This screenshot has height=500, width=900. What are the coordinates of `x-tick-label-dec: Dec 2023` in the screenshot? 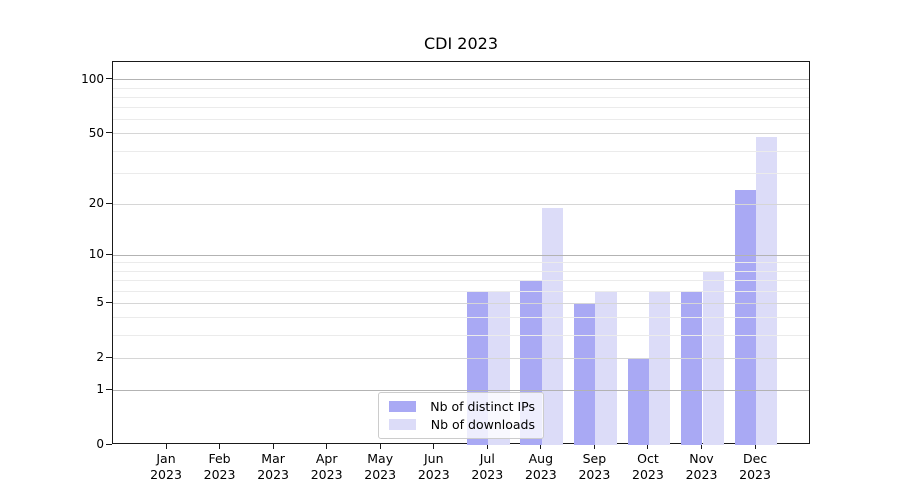 It's located at (755, 466).